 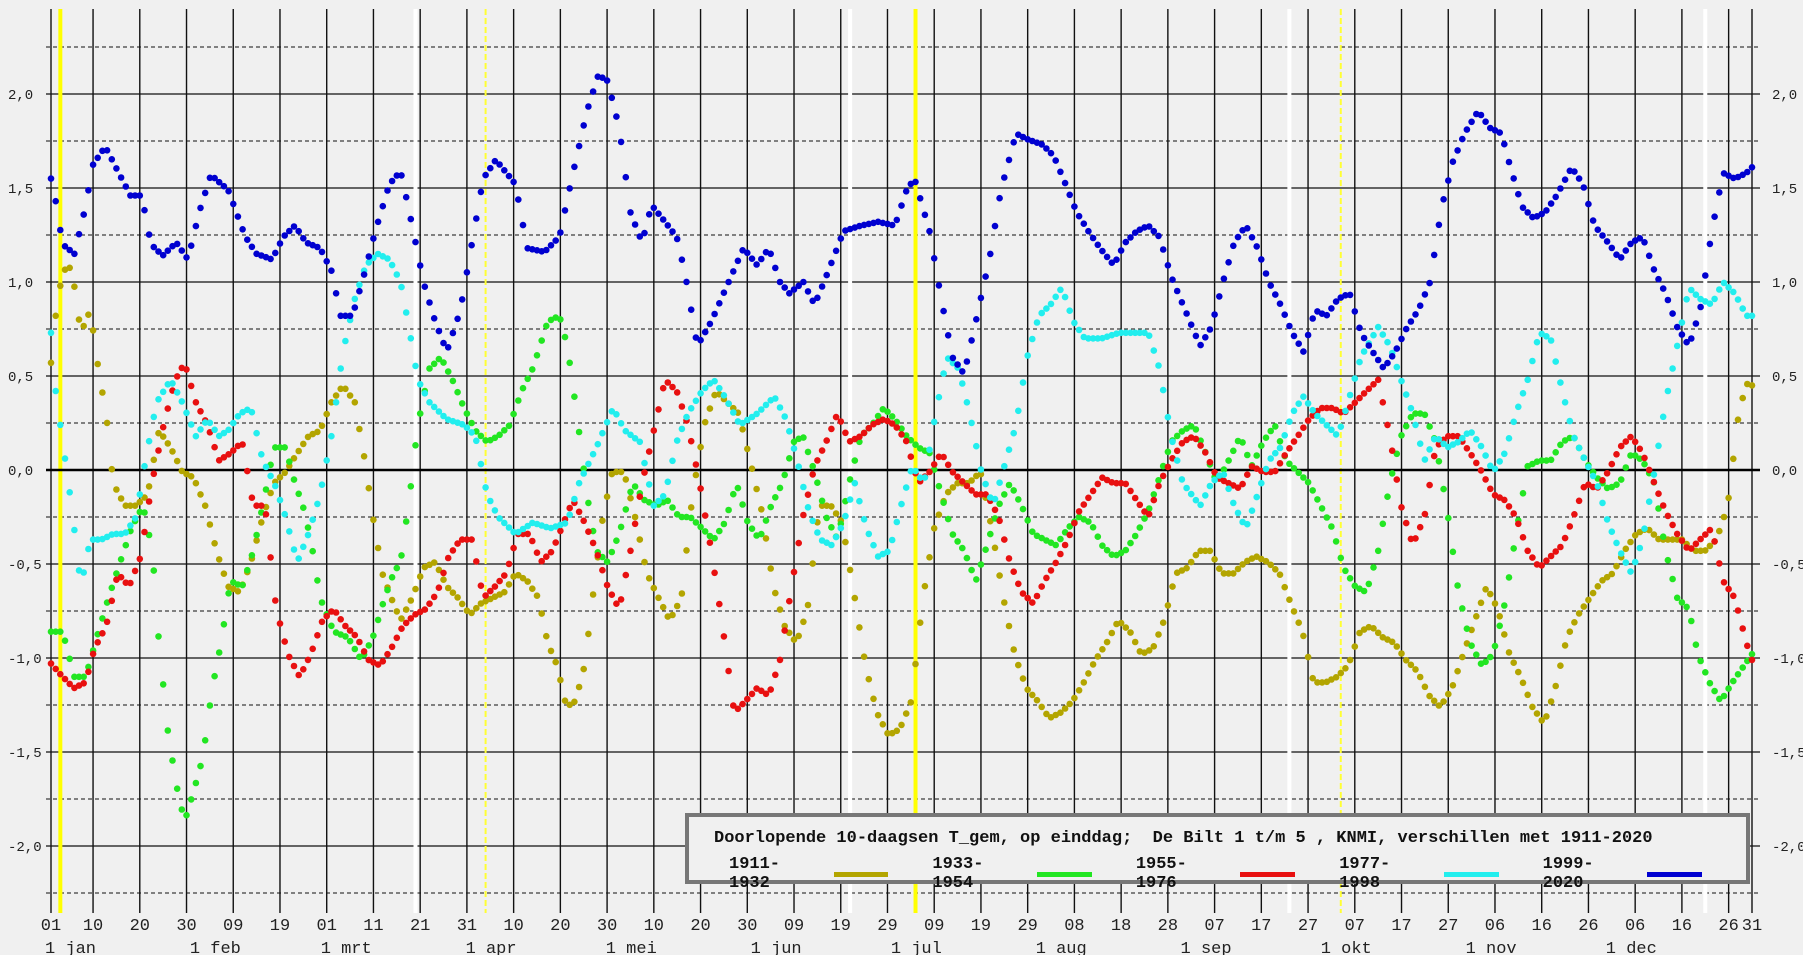 What do you see at coordinates (1261, 926) in the screenshot?
I see `x-tick-label: 17` at bounding box center [1261, 926].